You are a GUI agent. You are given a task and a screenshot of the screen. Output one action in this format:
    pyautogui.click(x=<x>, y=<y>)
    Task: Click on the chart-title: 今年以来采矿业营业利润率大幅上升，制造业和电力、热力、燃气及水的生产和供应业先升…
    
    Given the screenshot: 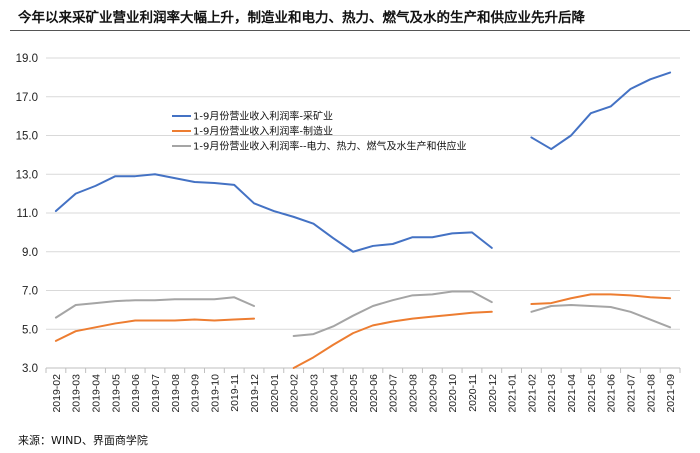 What is the action you would take?
    pyautogui.click(x=301, y=18)
    